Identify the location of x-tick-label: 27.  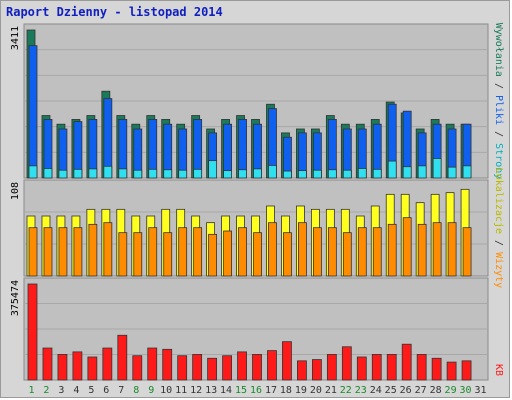
(421, 390).